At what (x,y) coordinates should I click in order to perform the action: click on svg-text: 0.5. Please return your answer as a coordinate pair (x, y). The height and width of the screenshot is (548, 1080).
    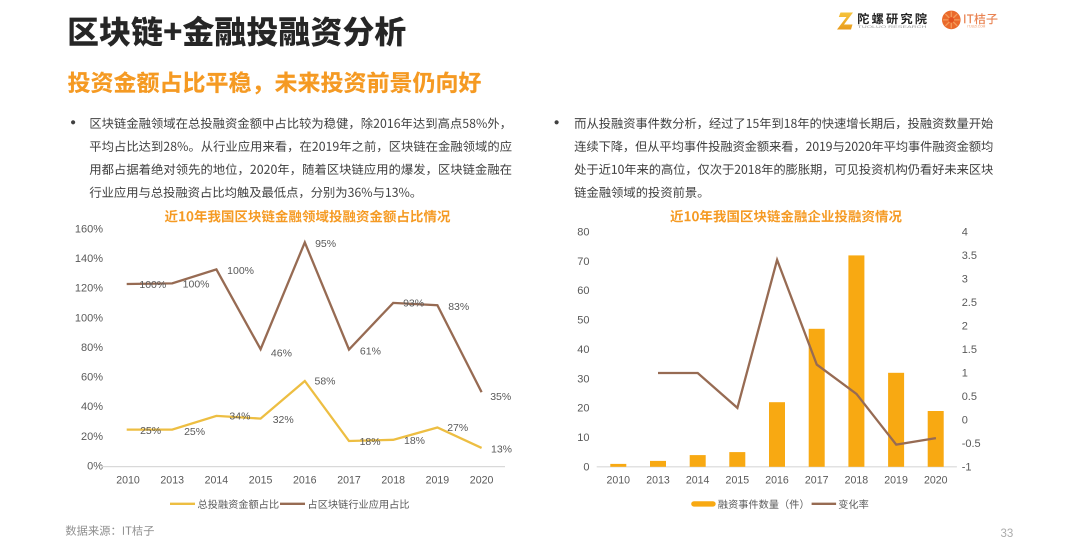
    Looking at the image, I should click on (969, 397).